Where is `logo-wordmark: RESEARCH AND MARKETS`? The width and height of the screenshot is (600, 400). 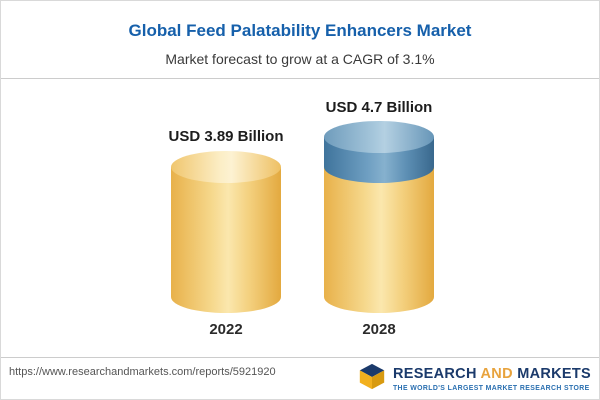 logo-wordmark: RESEARCH AND MARKETS is located at coordinates (491, 374).